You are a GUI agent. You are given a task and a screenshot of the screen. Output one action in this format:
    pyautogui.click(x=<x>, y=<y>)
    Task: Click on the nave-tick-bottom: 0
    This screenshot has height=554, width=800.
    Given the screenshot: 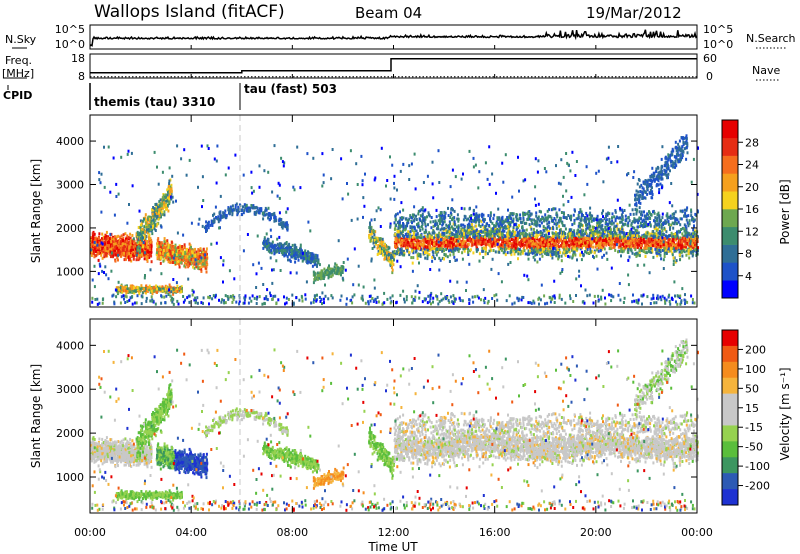 What is the action you would take?
    pyautogui.click(x=709, y=76)
    